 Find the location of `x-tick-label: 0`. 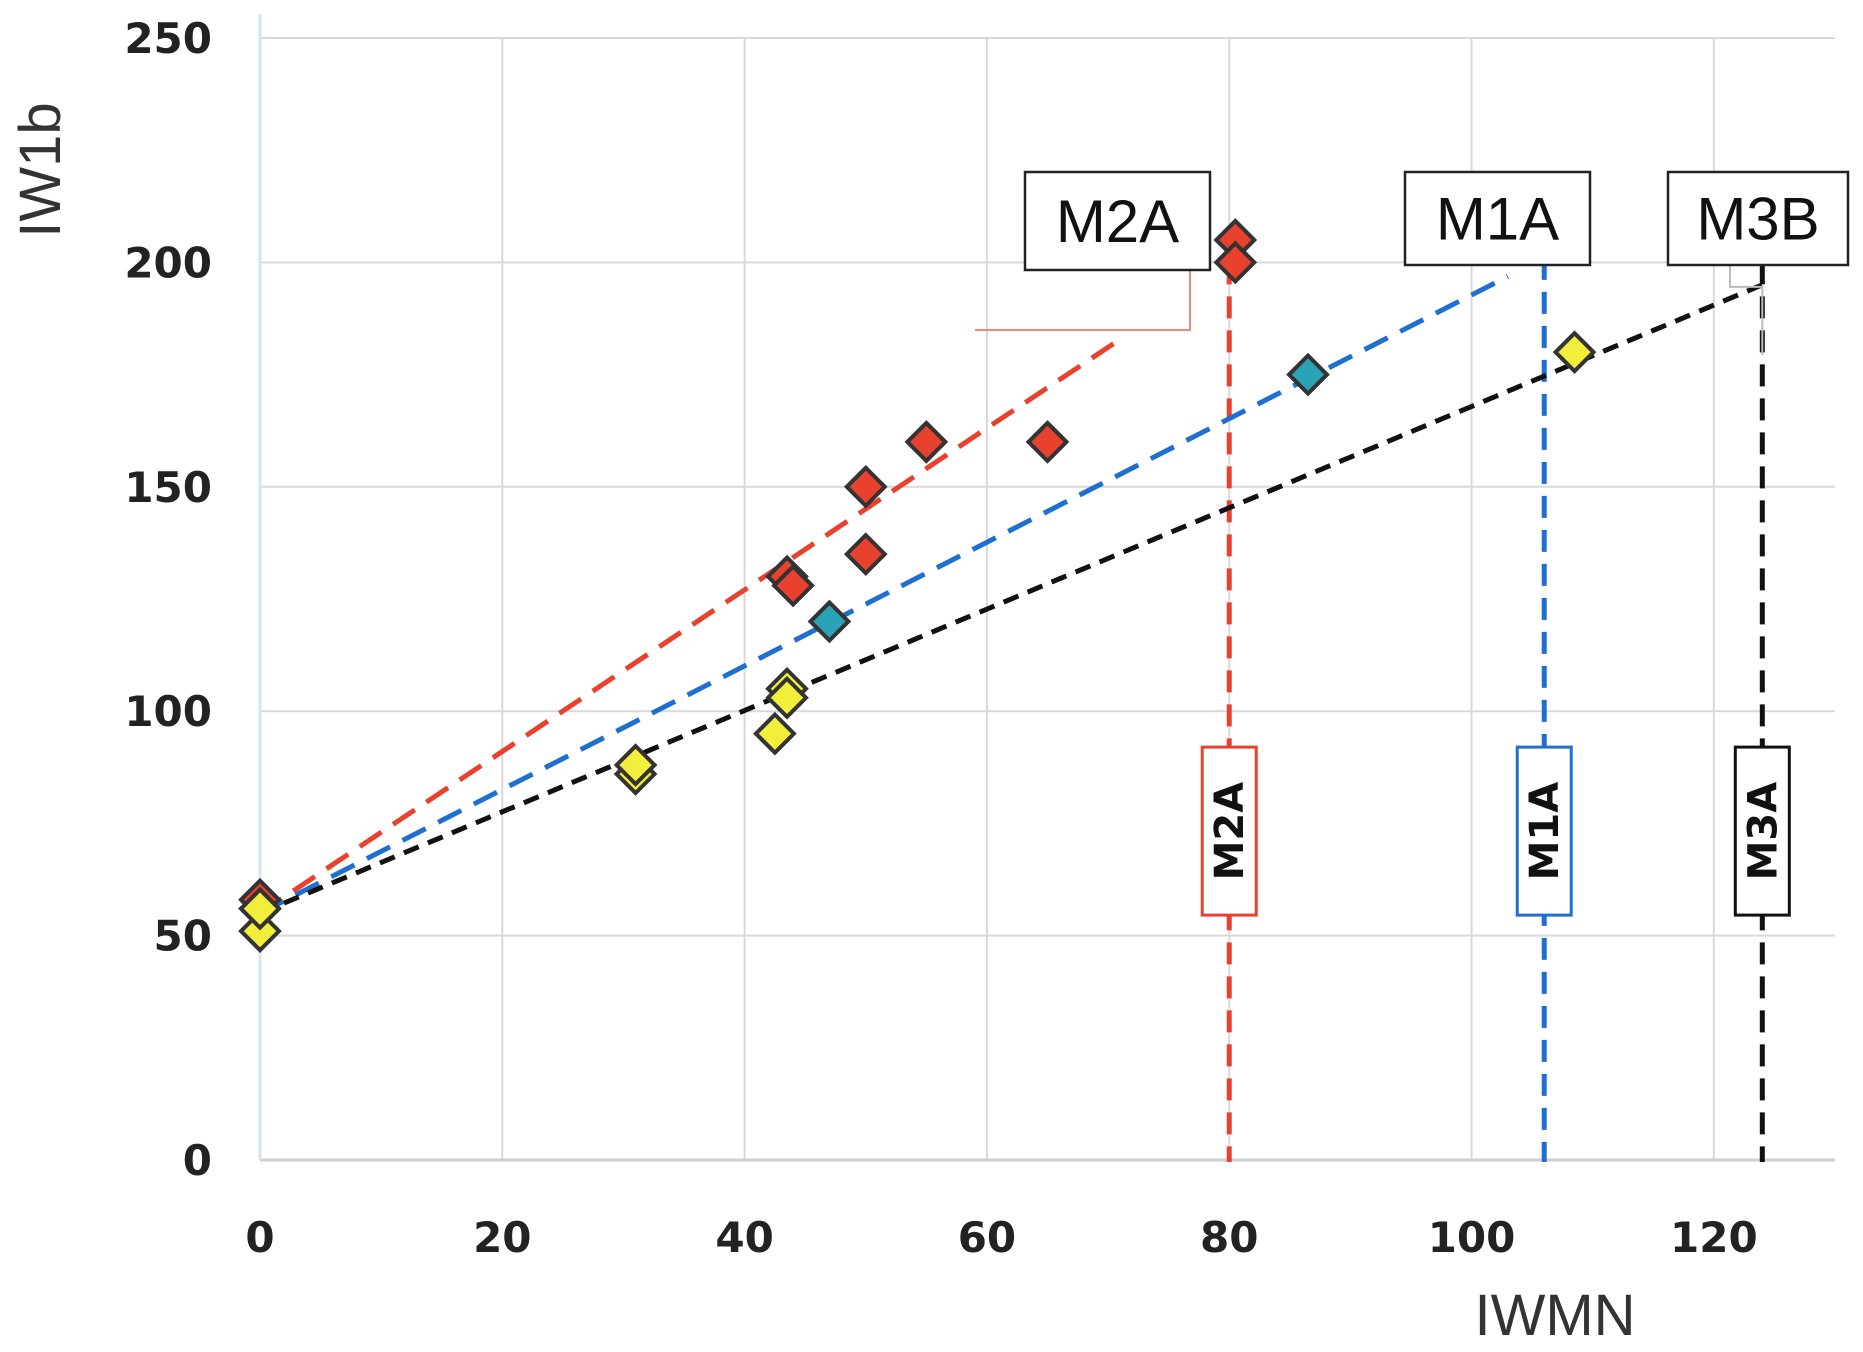

x-tick-label: 0 is located at coordinates (259, 1237).